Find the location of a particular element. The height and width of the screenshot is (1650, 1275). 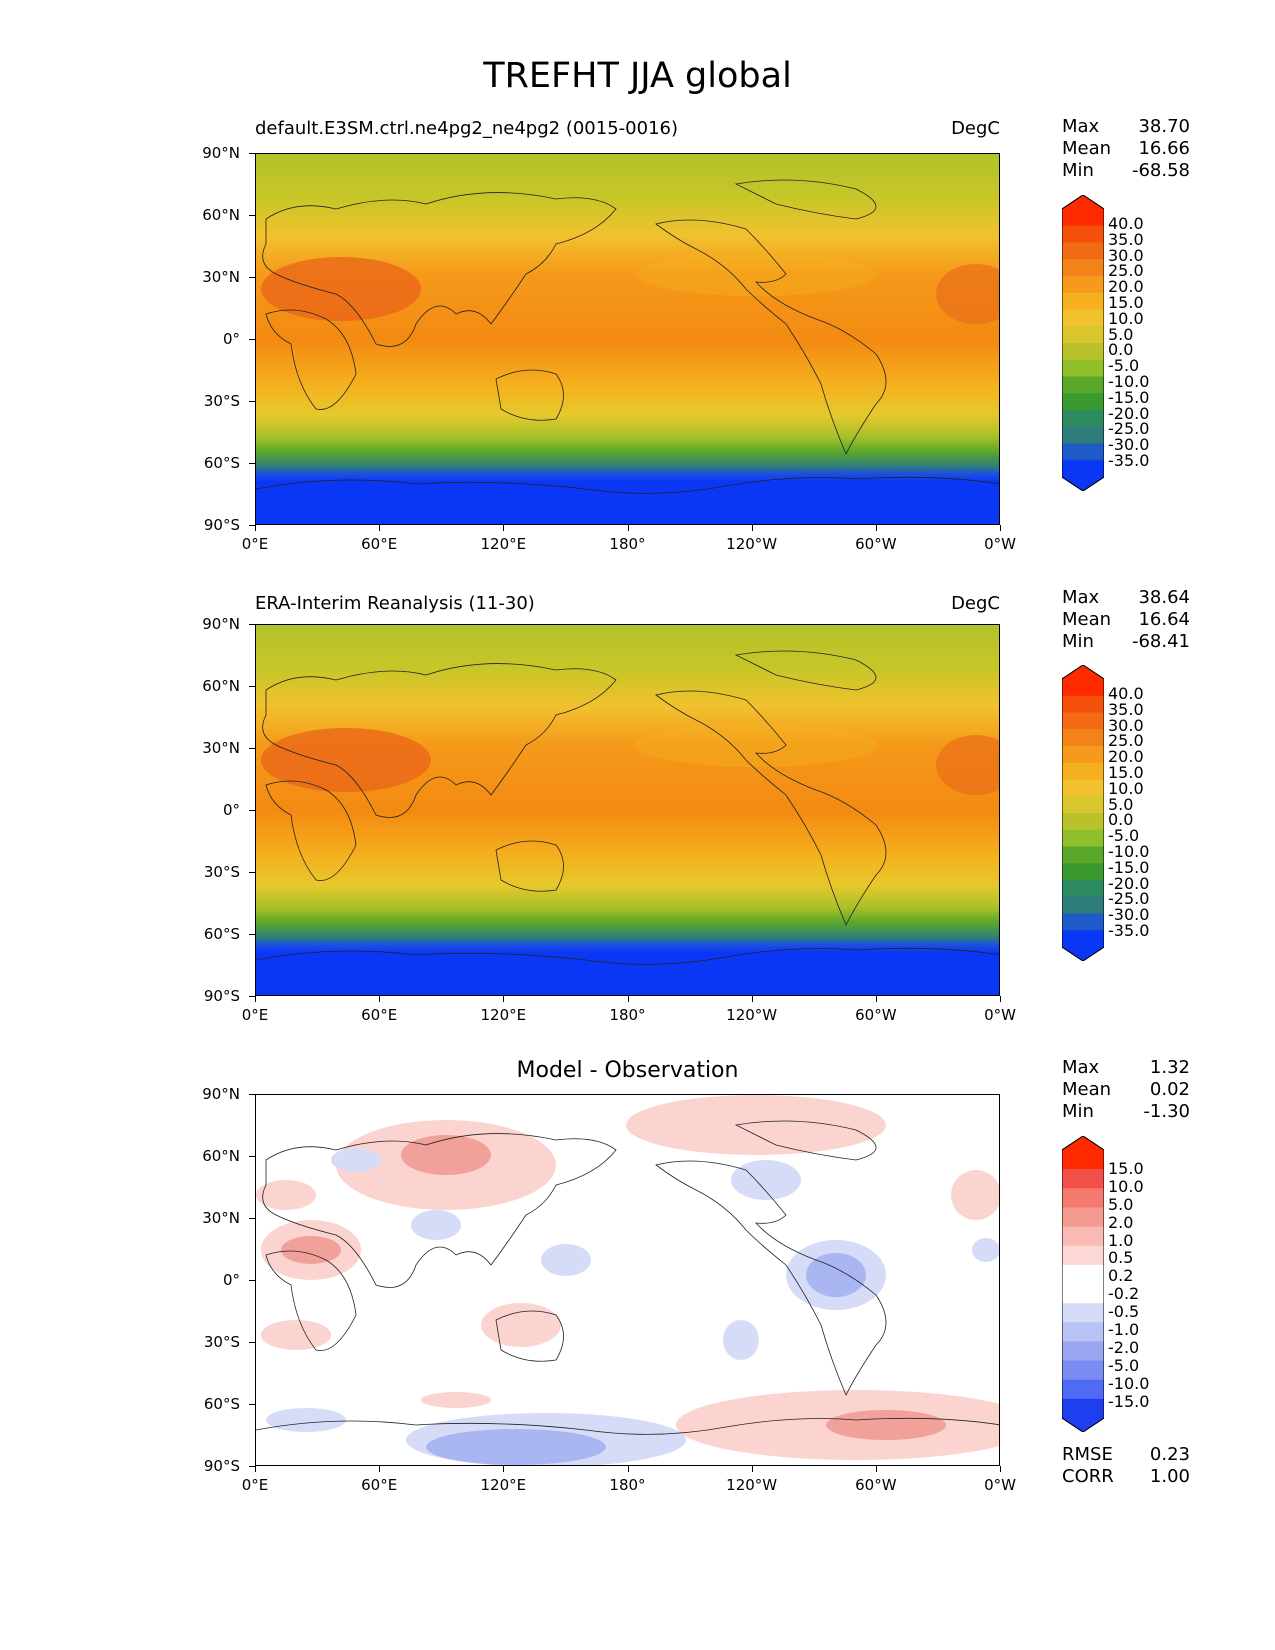

colorbar-tick-label: -20.0 is located at coordinates (1129, 883).